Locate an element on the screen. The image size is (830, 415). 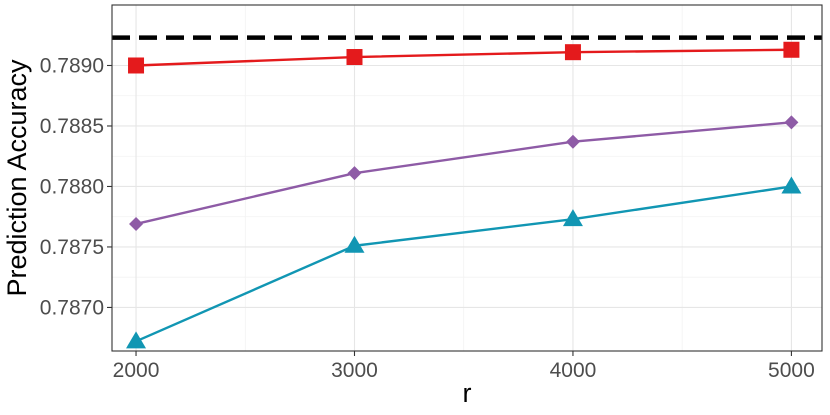
x-tick-label: 5000 is located at coordinates (791, 370).